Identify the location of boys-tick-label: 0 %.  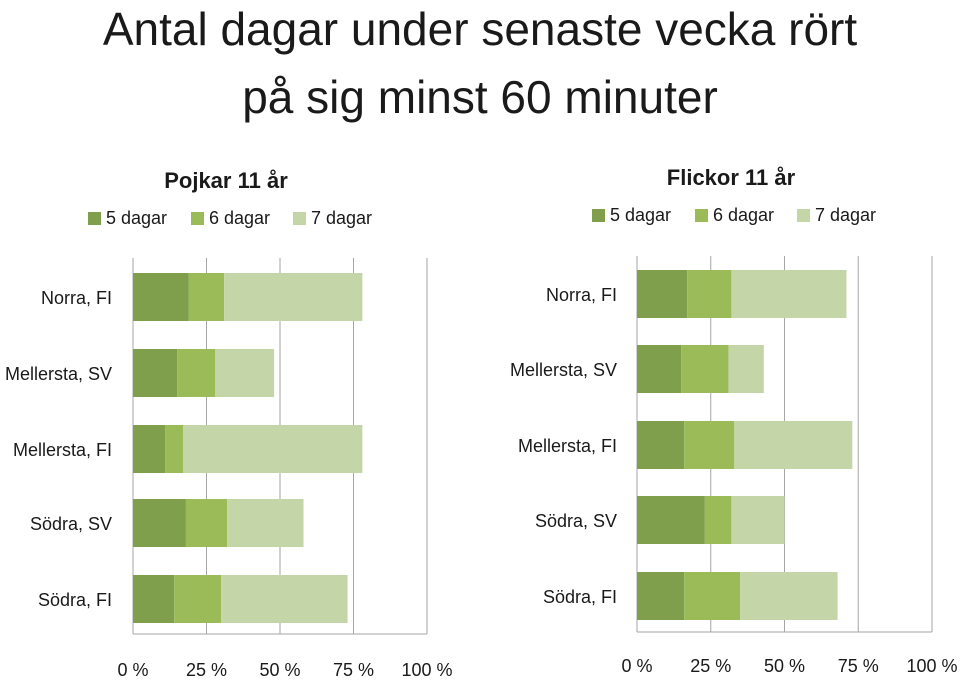
(132, 670).